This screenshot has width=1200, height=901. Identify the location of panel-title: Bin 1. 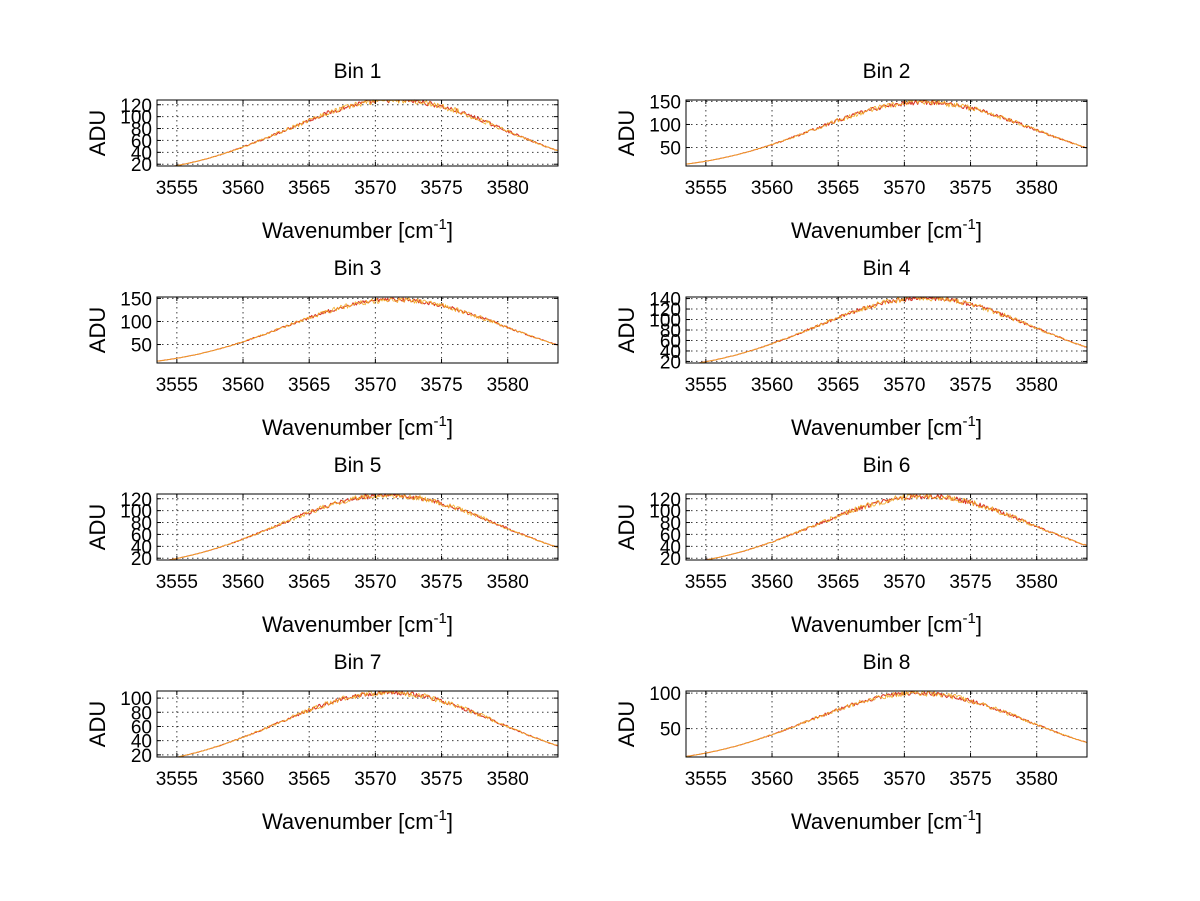
(358, 71).